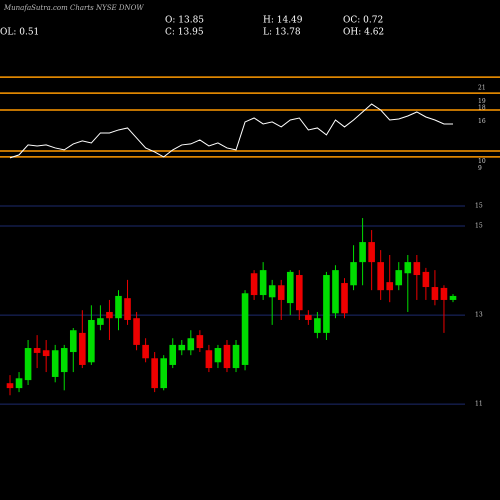 The image size is (500, 500). Describe the element at coordinates (231, 131) in the screenshot. I see `indicator-line` at that location.